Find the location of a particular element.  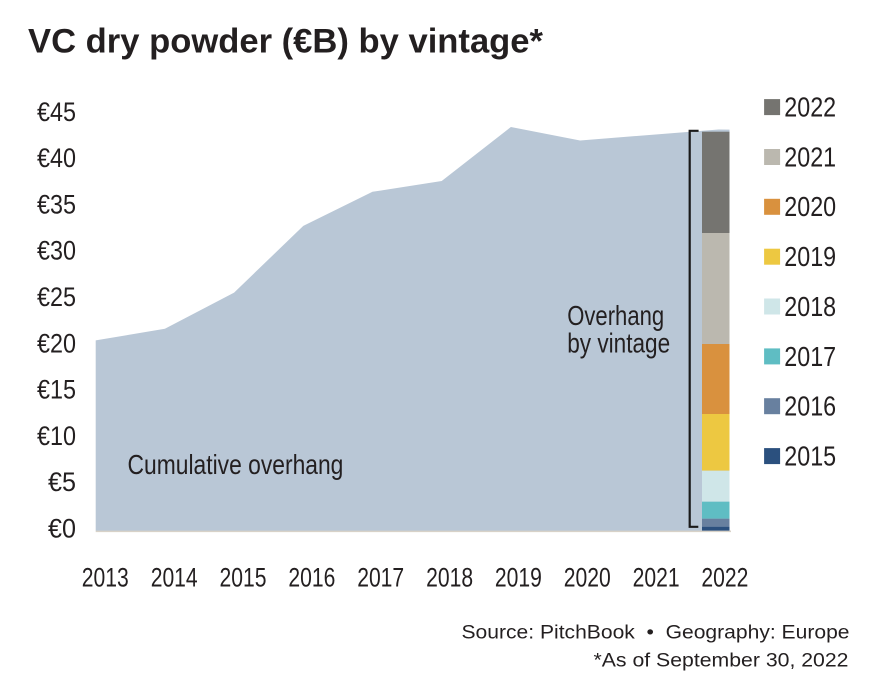

svg-text: €0 is located at coordinates (62, 528).